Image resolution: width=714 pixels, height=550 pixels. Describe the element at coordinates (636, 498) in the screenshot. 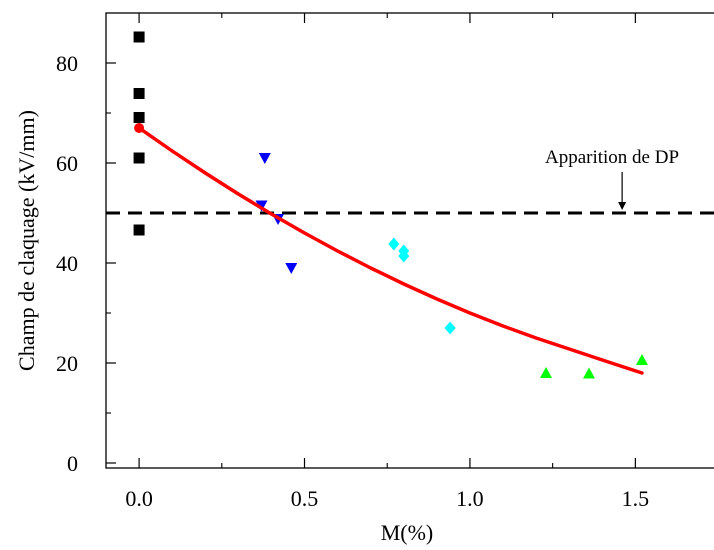

I see `x-tick-label: 1.5` at that location.